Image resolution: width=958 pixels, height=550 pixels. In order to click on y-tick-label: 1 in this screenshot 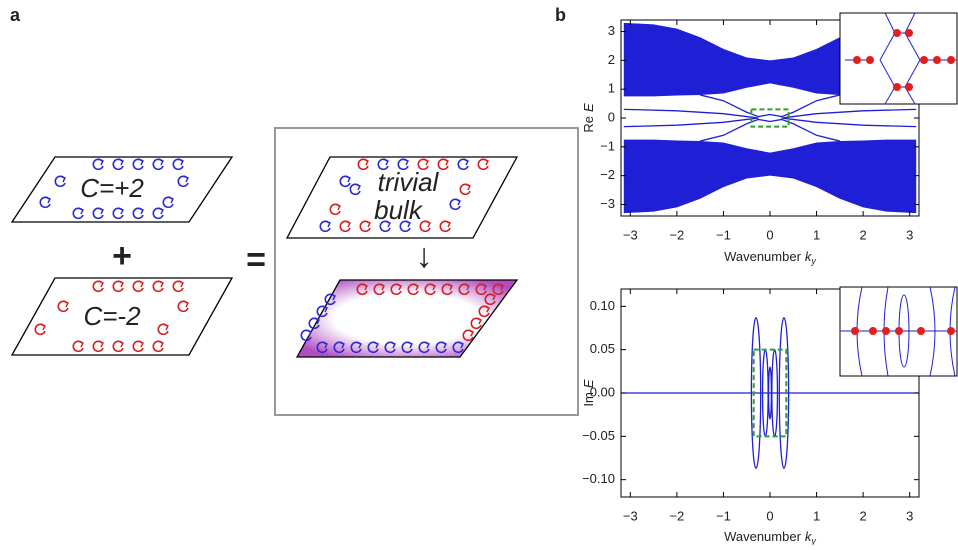, I will do `click(611, 88)`.